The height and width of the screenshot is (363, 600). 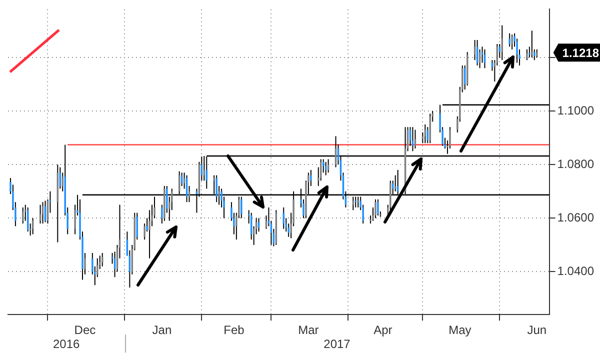 What do you see at coordinates (162, 330) in the screenshot?
I see `x-tick-label: Jan` at bounding box center [162, 330].